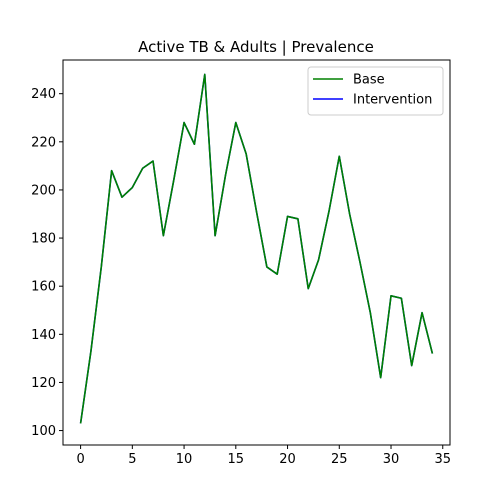  I want to click on legend-label-intervention: Intervention, so click(392, 100).